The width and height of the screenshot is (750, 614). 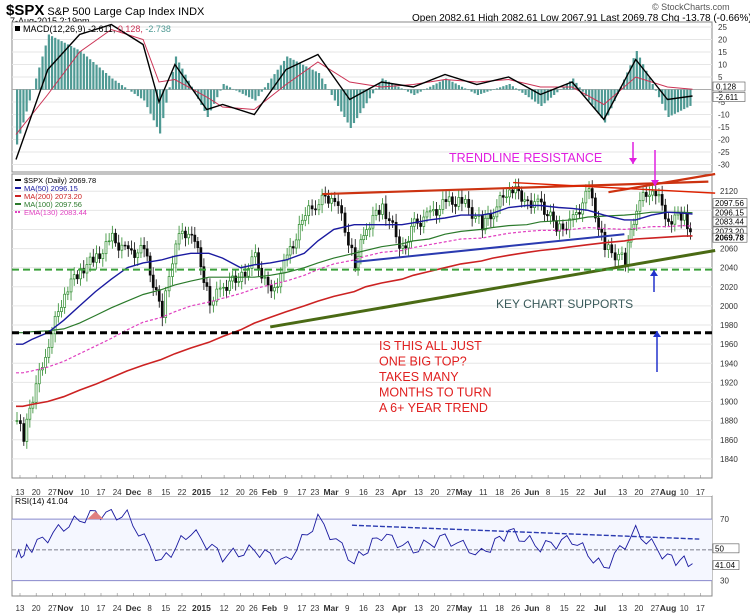 I want to click on x-axis-label: 18, so click(x=499, y=608).